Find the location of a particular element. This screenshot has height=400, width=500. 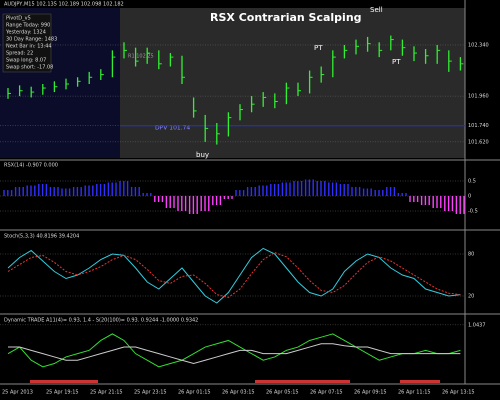

info-row: Range Today: 990 is located at coordinates (28, 26).